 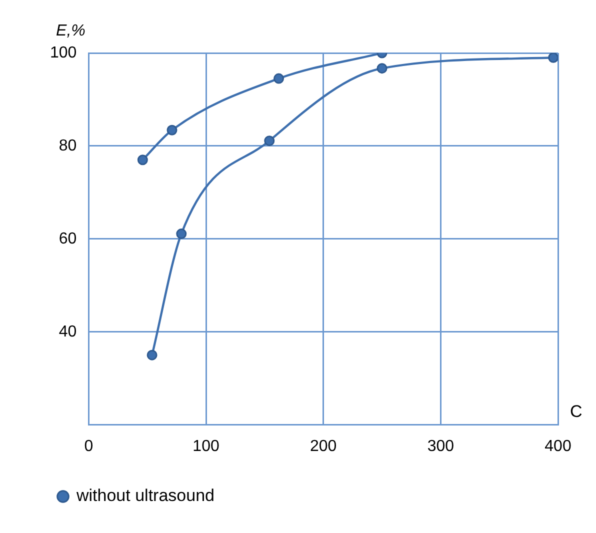 I want to click on y-tick-label: 40, so click(x=67, y=331).